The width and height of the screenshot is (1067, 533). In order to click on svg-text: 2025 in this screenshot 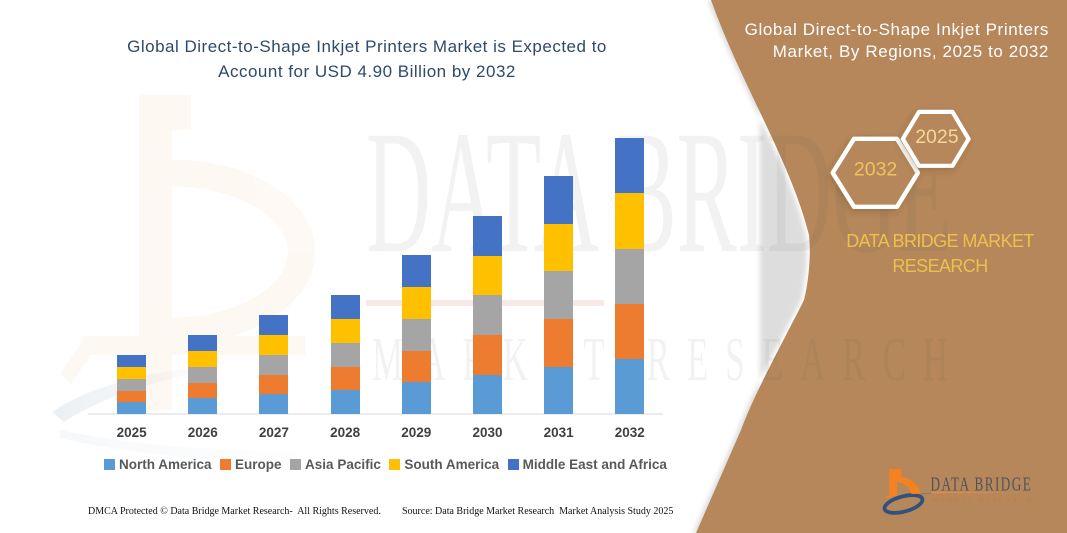, I will do `click(937, 137)`.